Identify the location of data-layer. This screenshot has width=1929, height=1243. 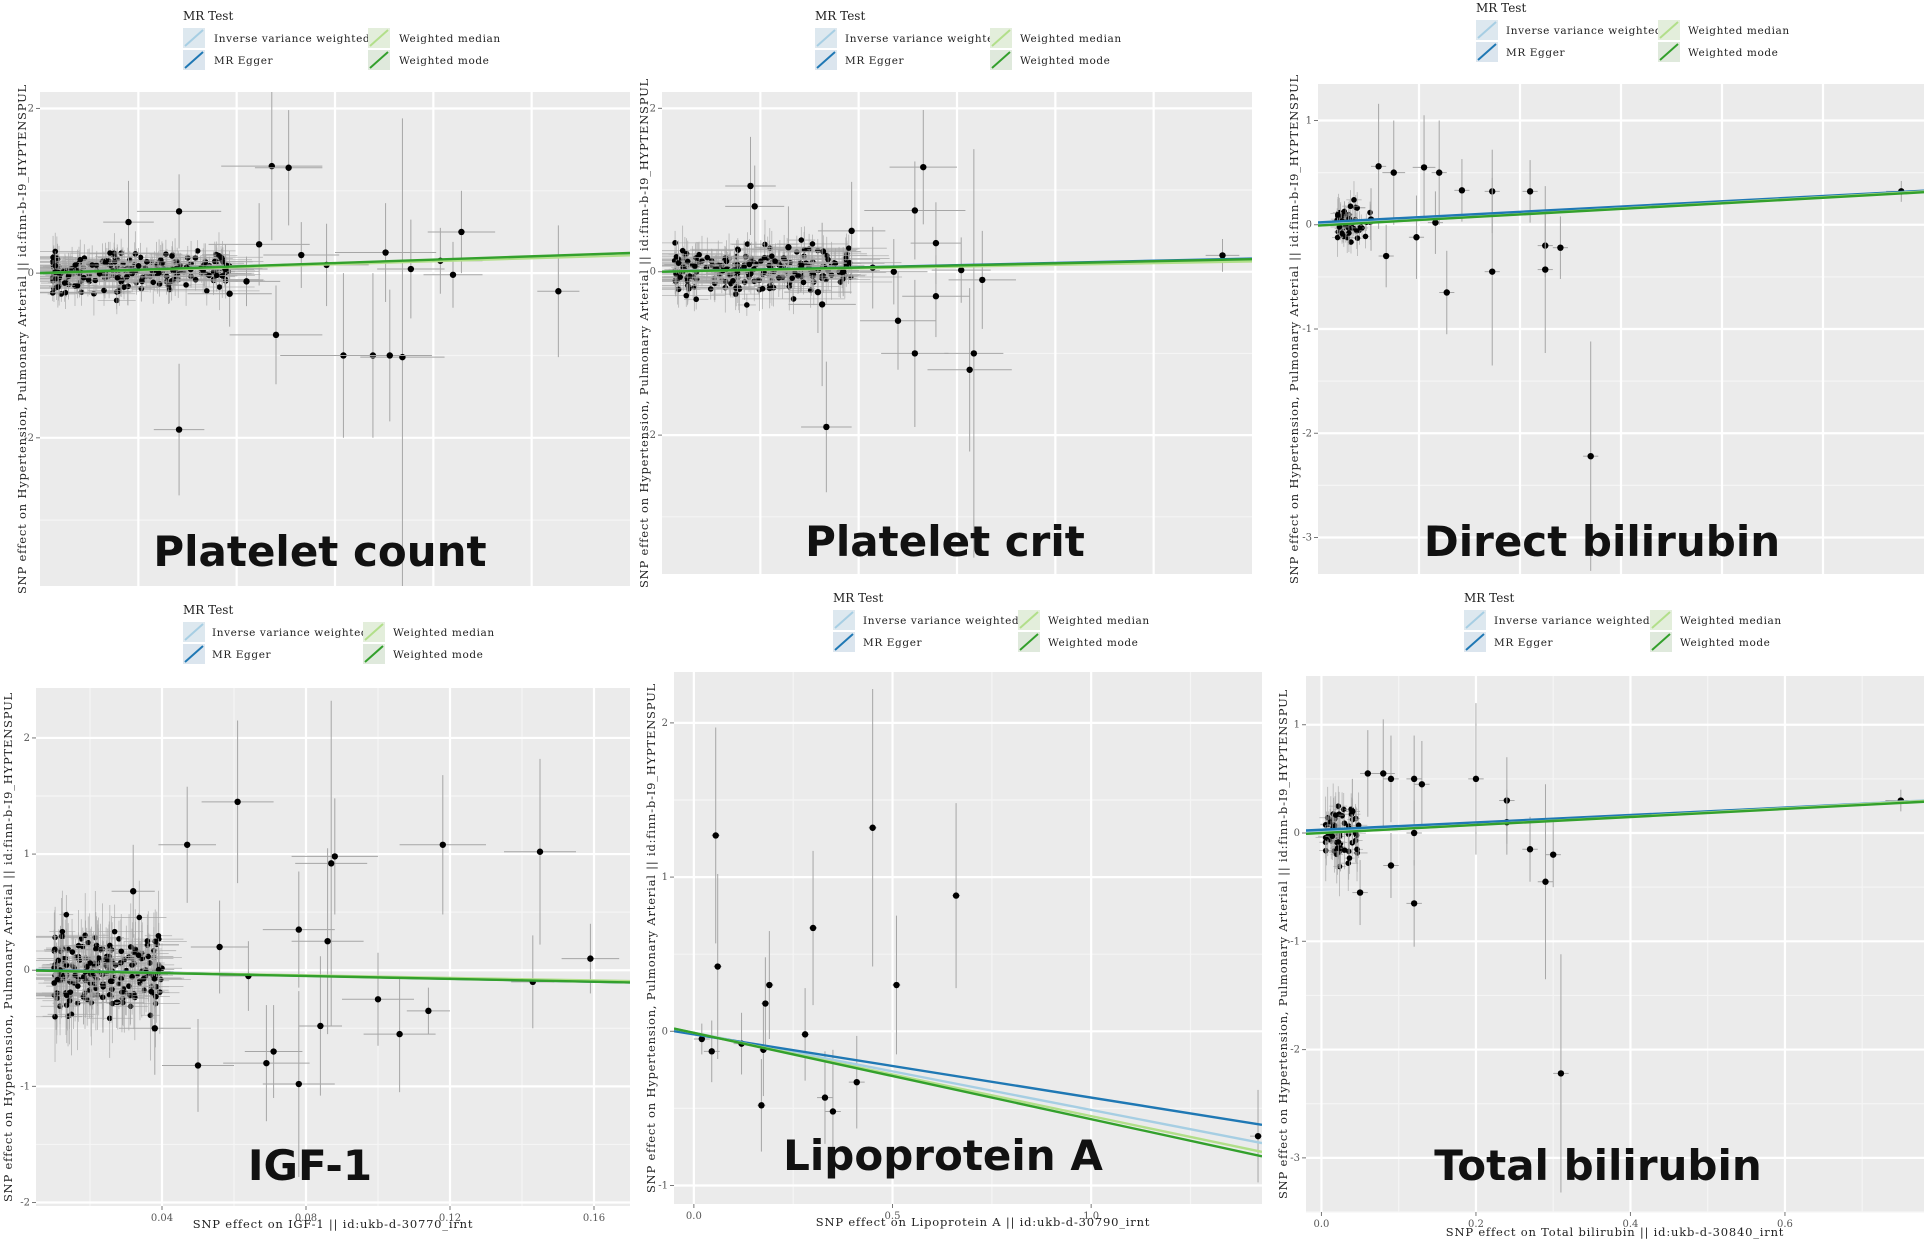
(333, 938).